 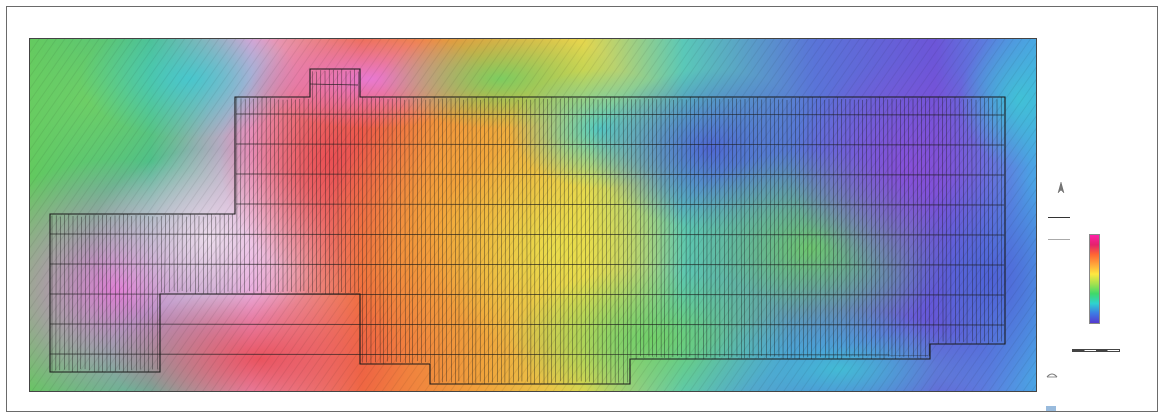 What do you see at coordinates (1098, 215) in the screenshot?
I see `map-legend-panel` at bounding box center [1098, 215].